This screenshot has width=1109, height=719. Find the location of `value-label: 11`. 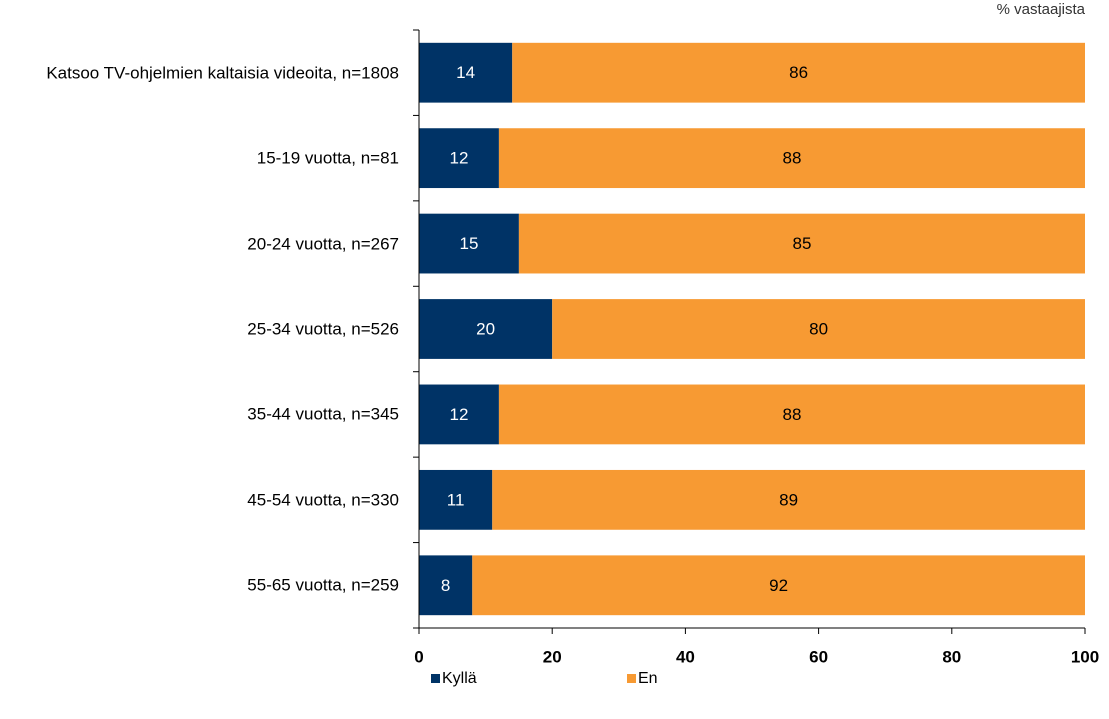

value-label: 11 is located at coordinates (456, 499).